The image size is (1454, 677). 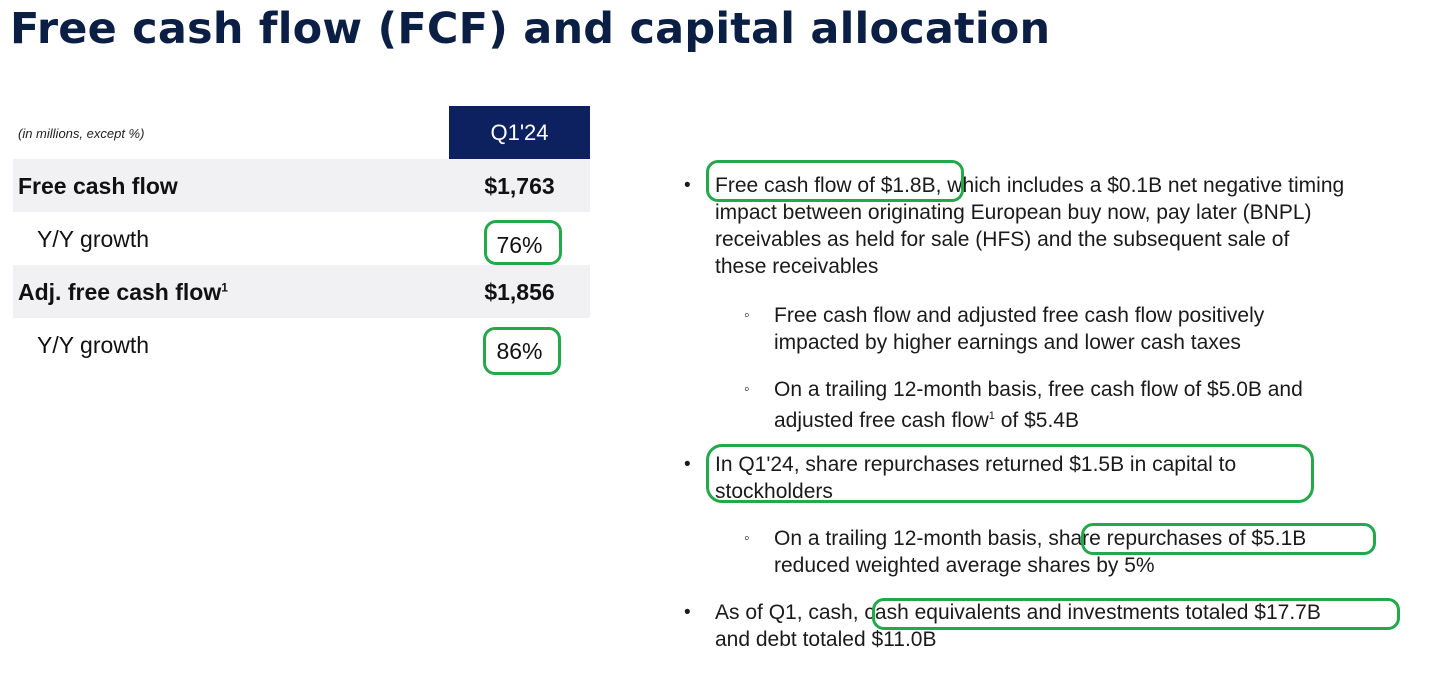 What do you see at coordinates (519, 292) in the screenshot?
I see `row-value: $1,856` at bounding box center [519, 292].